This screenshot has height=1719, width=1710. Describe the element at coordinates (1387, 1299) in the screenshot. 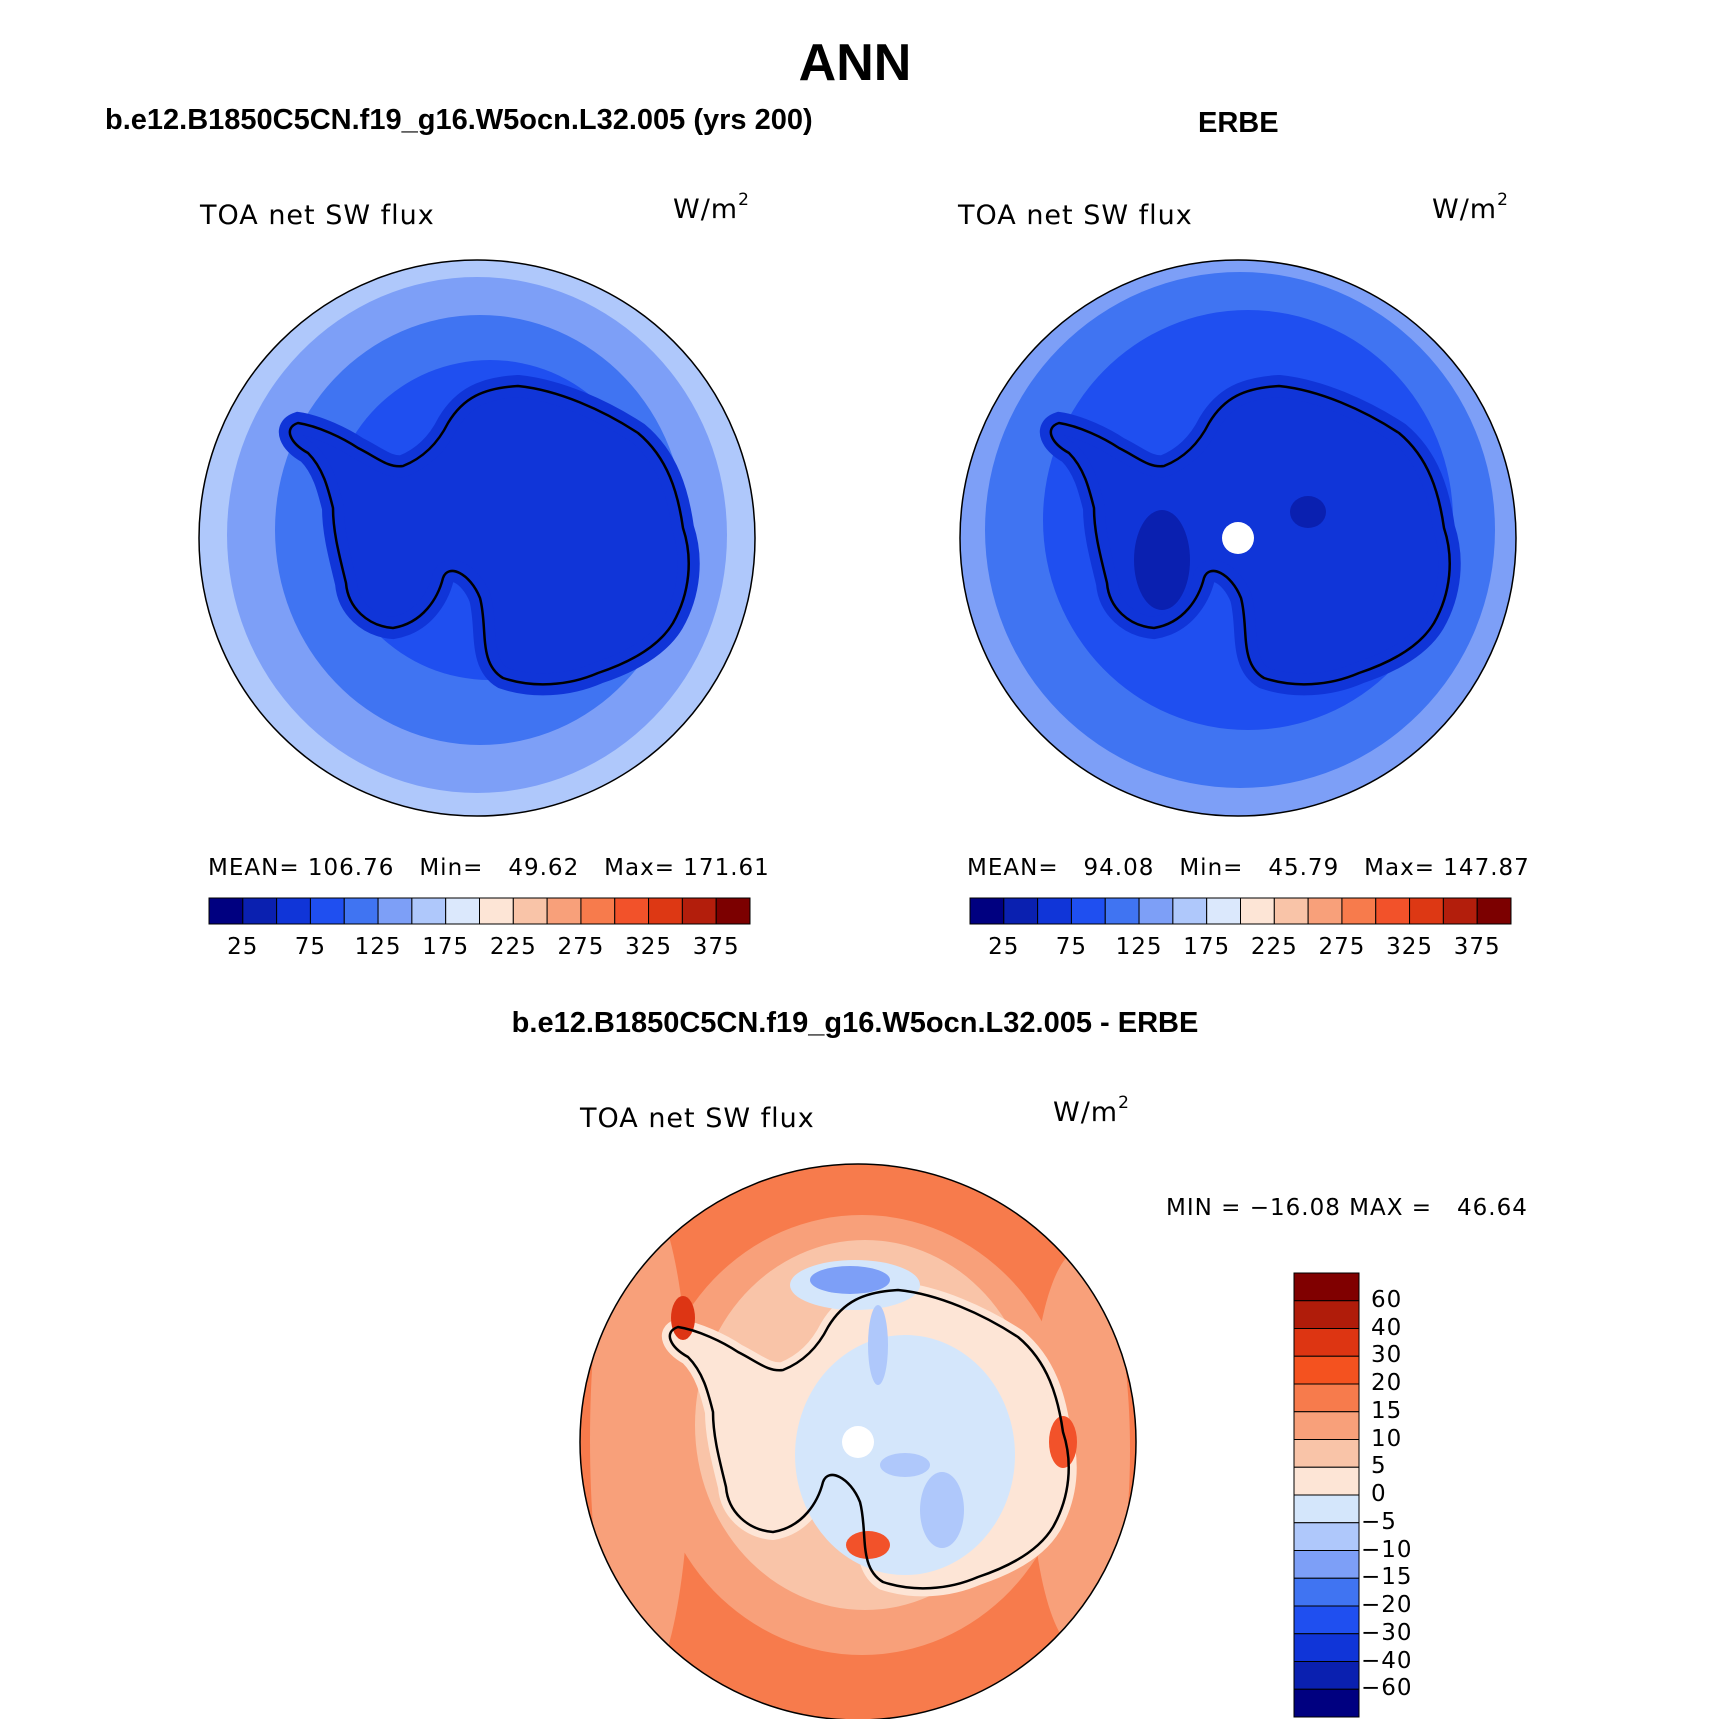

I see `colorbar-tick-label: 60` at that location.